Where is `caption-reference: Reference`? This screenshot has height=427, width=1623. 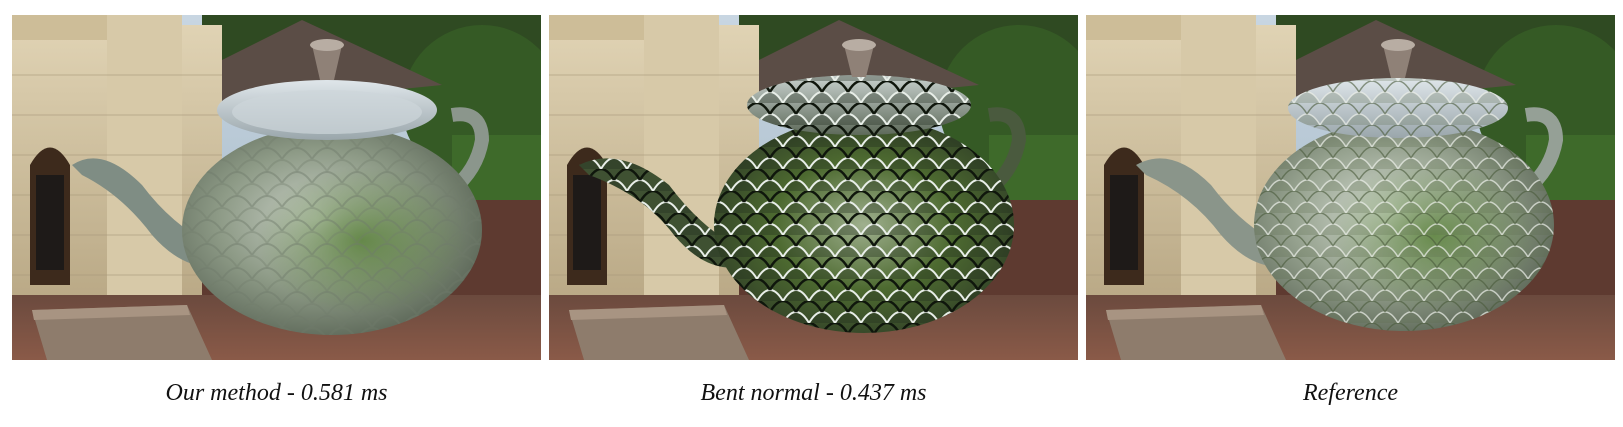
caption-reference: Reference is located at coordinates (1350, 393).